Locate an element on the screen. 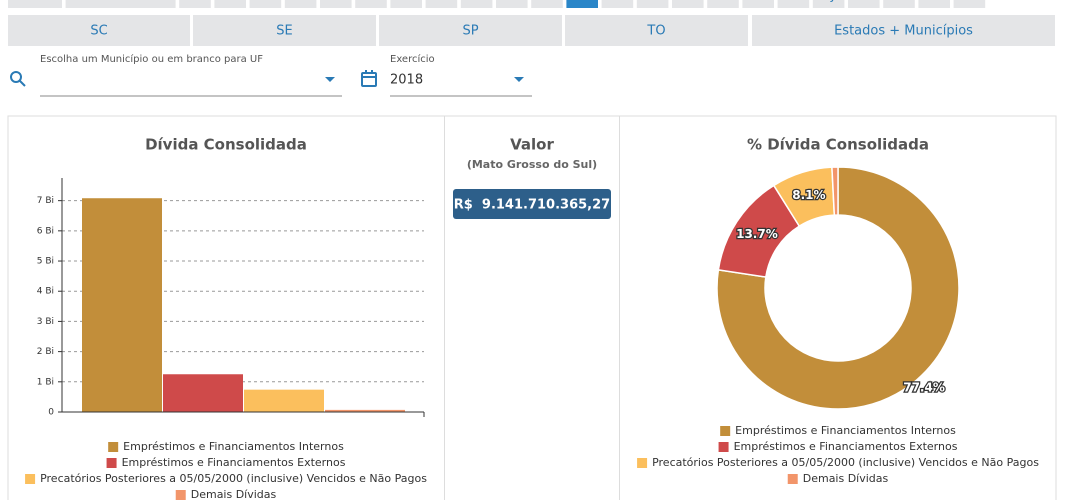 The height and width of the screenshot is (504, 1066). nav-label: RS is located at coordinates (969, 1).